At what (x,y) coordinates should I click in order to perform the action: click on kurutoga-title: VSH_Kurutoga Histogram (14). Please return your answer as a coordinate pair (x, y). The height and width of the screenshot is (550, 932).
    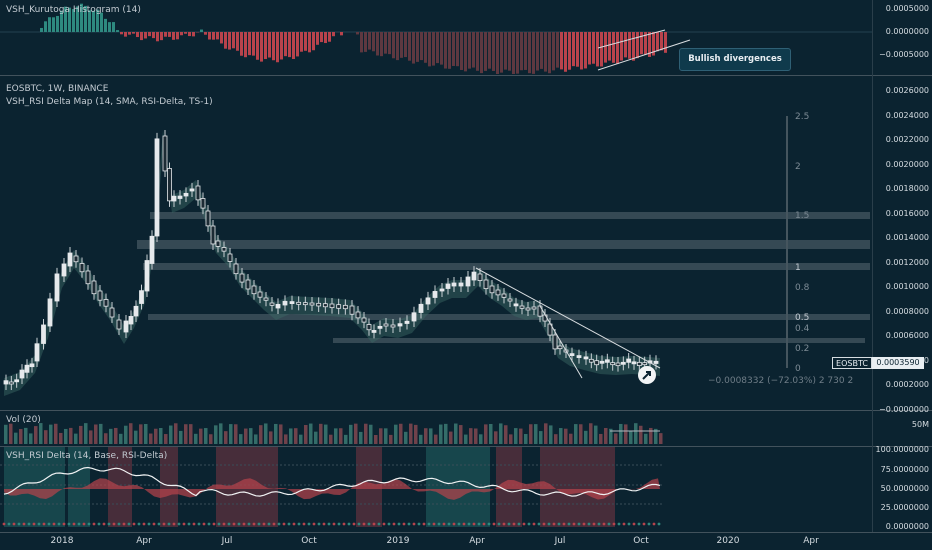
    Looking at the image, I should click on (73, 10).